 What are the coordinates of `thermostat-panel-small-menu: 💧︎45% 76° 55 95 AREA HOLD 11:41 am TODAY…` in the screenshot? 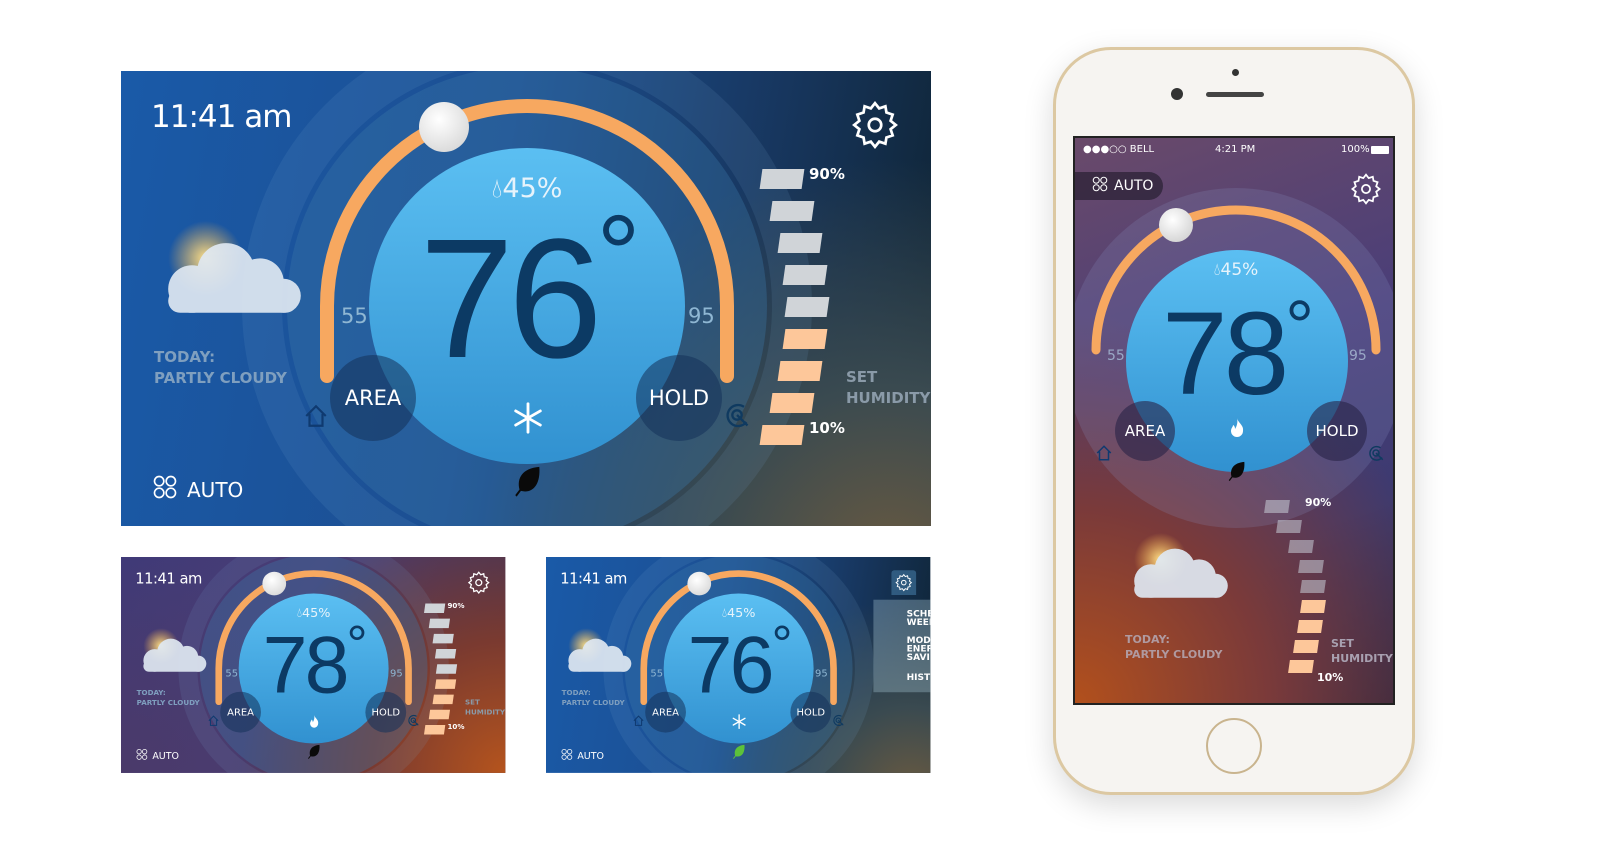 It's located at (738, 665).